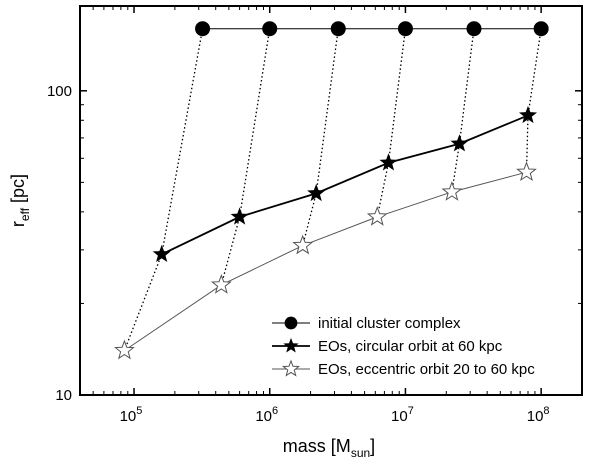  I want to click on x-tick-label-2: 10⁷, so click(402, 415).